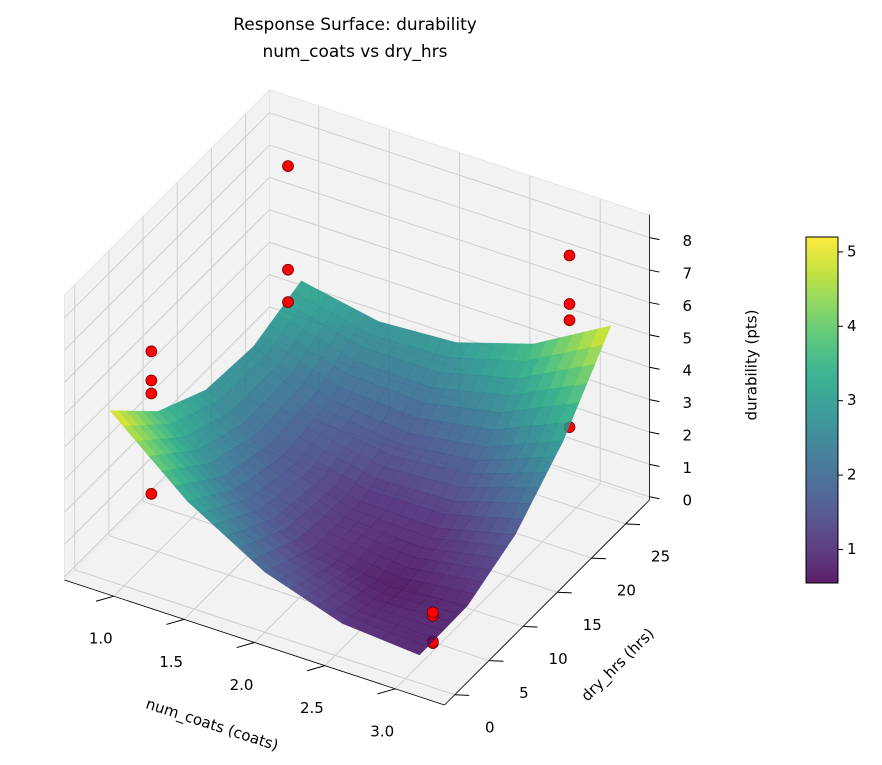  What do you see at coordinates (660, 556) in the screenshot?
I see `y-tick-label: 25` at bounding box center [660, 556].